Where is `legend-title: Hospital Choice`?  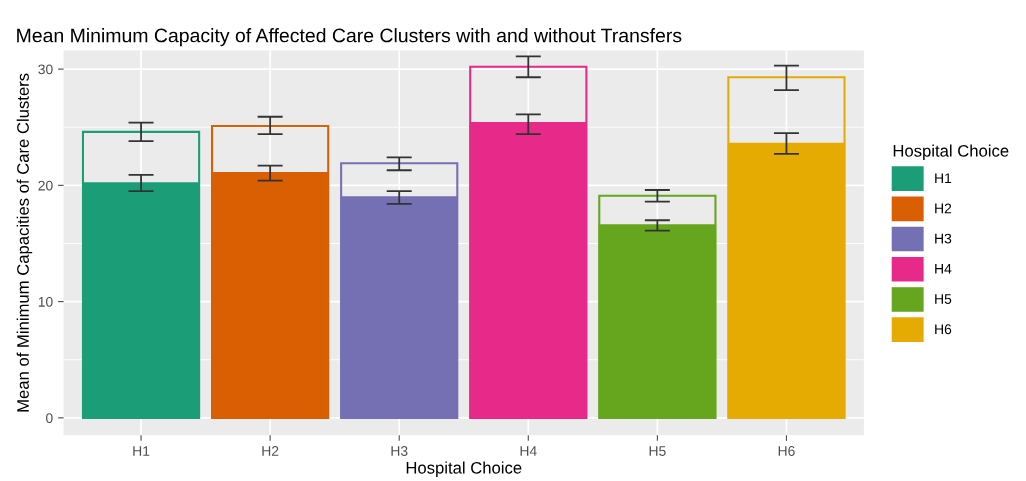 legend-title: Hospital Choice is located at coordinates (951, 152).